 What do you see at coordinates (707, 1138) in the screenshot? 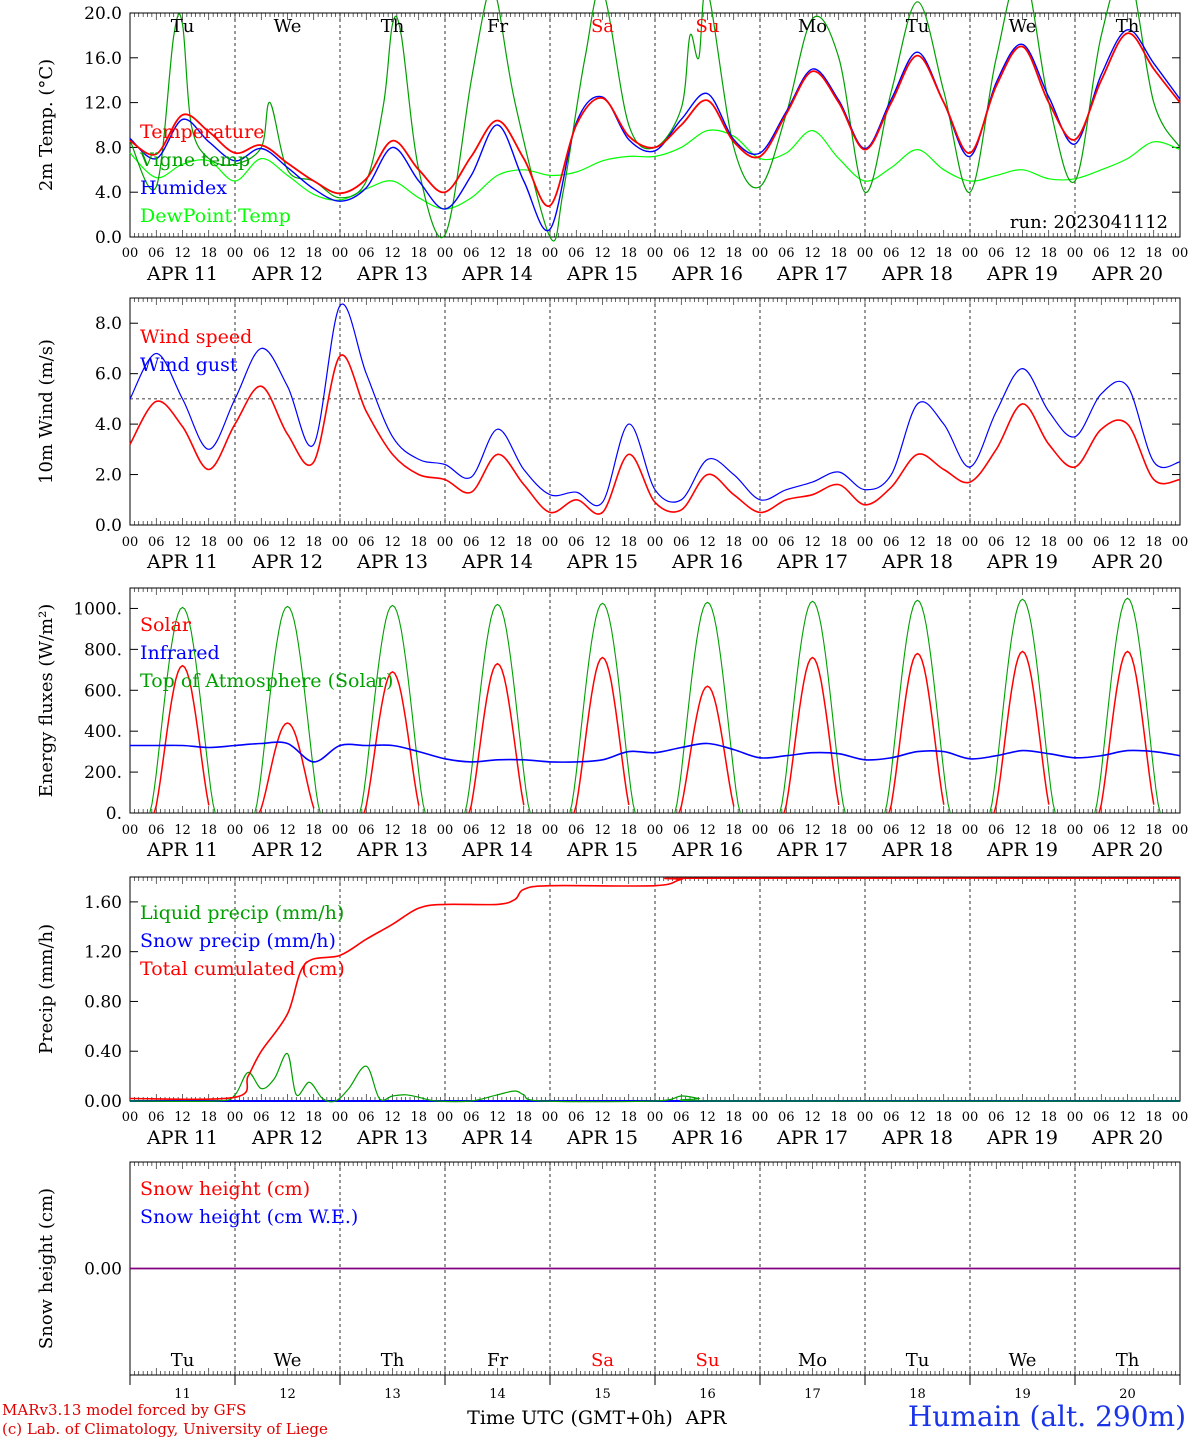
I see `day-label: APR 16` at bounding box center [707, 1138].